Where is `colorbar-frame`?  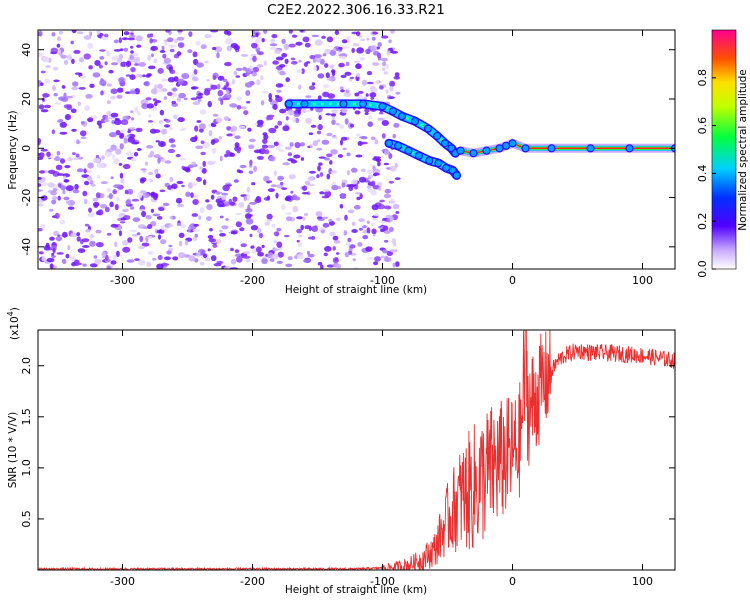
colorbar-frame is located at coordinates (724, 149).